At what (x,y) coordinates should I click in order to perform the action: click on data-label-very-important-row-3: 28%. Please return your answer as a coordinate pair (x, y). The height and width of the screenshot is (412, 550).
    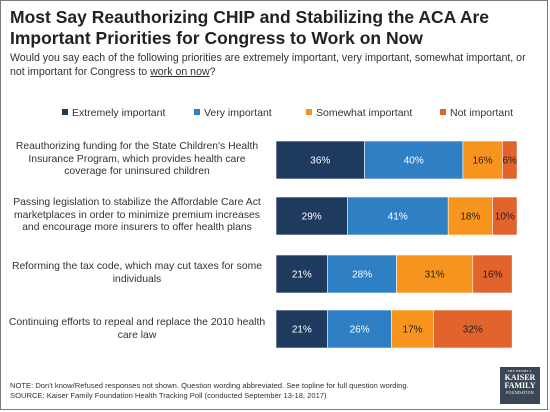
    Looking at the image, I should click on (362, 275).